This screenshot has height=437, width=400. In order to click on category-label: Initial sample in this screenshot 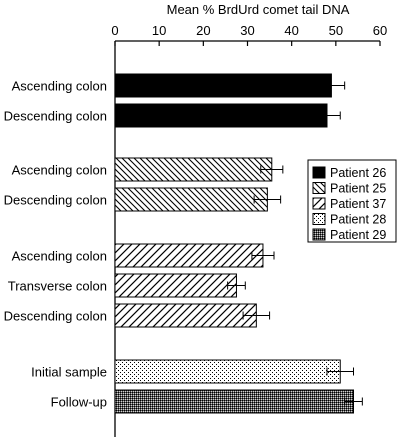, I will do `click(69, 372)`.